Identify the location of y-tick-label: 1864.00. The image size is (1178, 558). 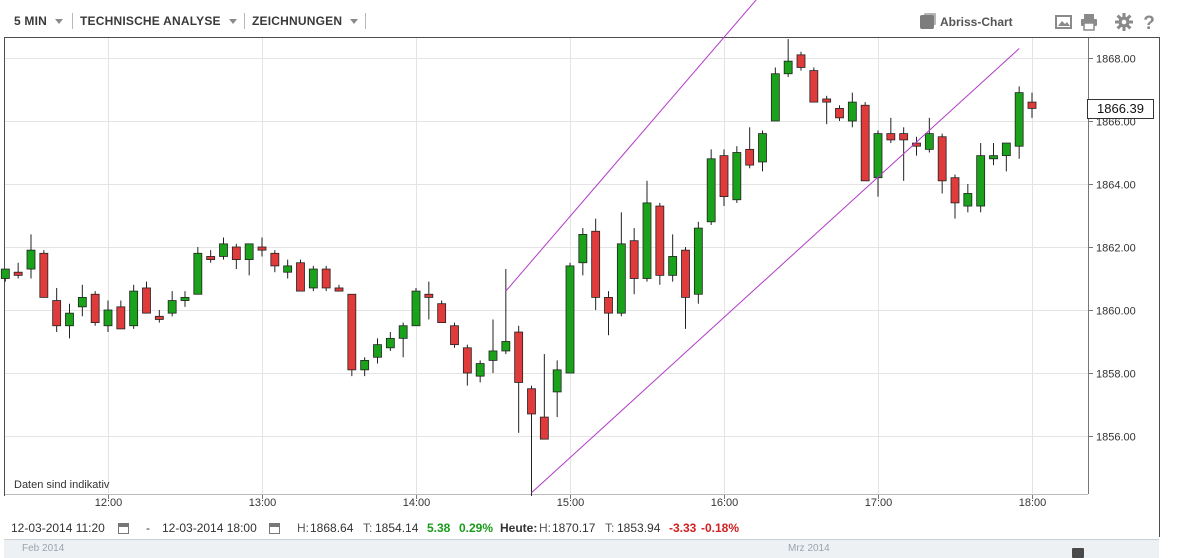
(1116, 186).